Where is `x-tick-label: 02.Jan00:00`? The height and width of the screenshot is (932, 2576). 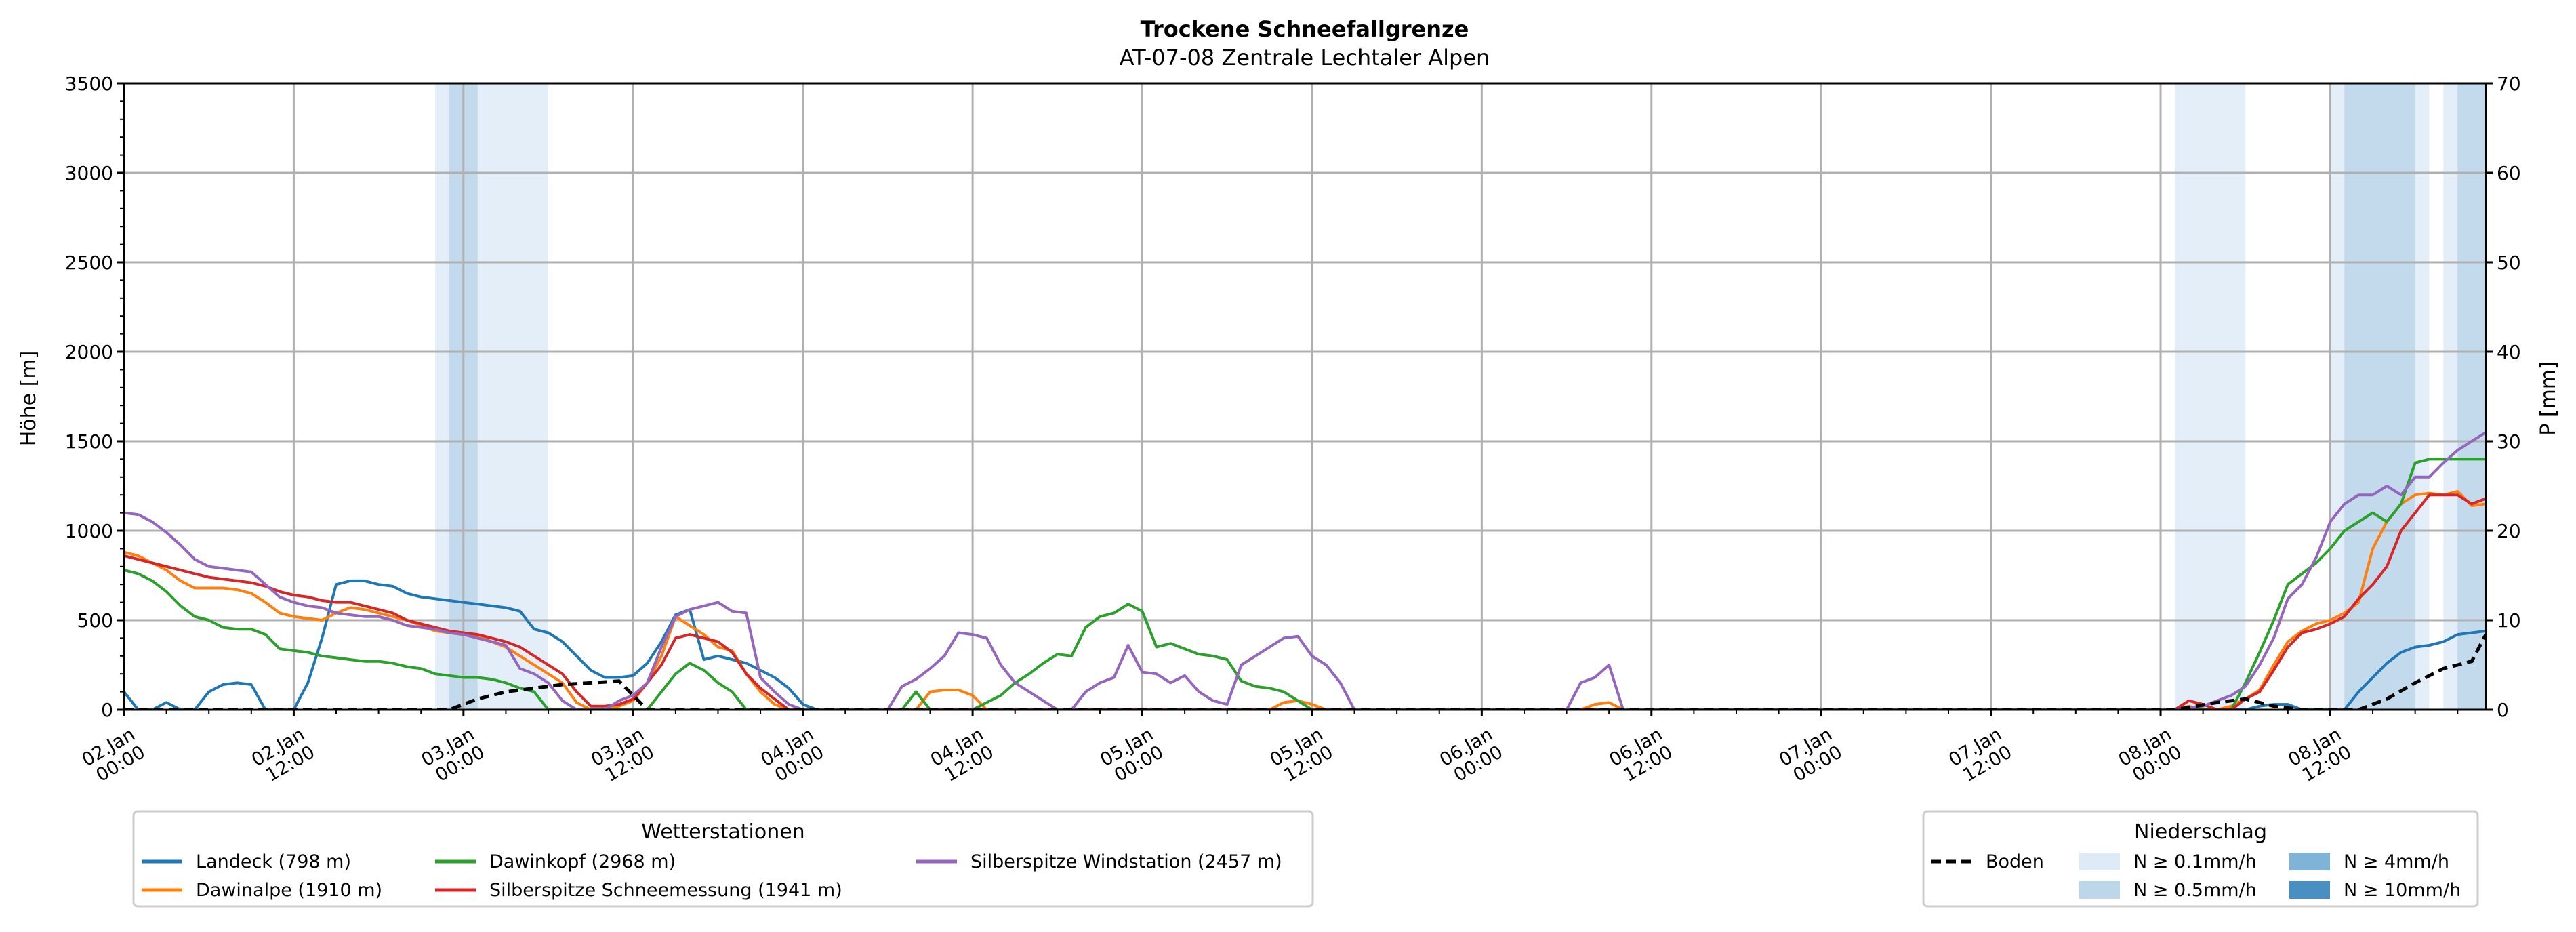
x-tick-label: 02.Jan00:00 is located at coordinates (114, 756).